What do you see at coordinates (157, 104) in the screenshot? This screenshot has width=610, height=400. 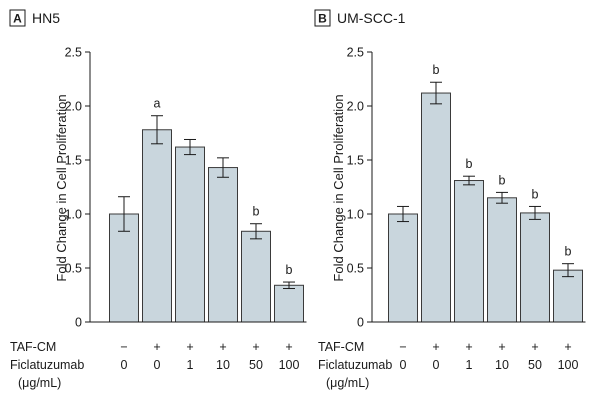 I see `significance-label: a` at bounding box center [157, 104].